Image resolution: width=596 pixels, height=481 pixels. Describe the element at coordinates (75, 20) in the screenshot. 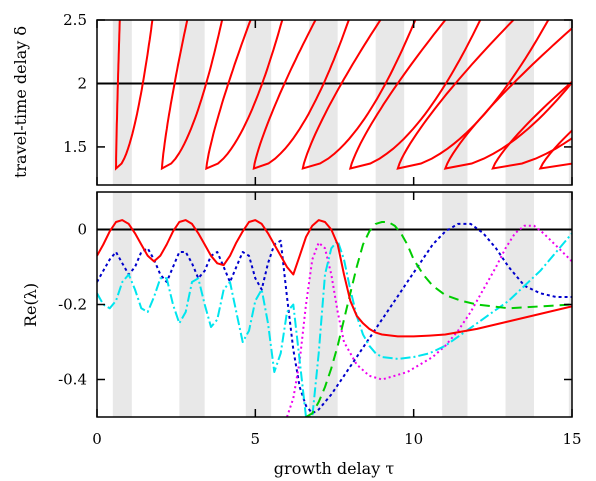

I see `top-y-tick-label: 2.5` at that location.